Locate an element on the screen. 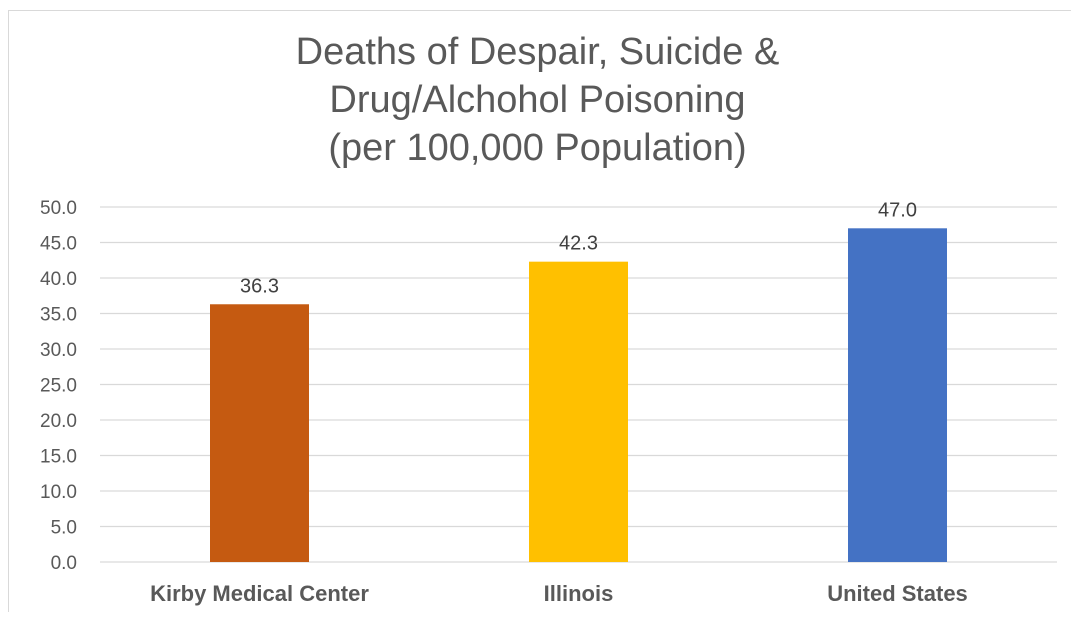 The image size is (1075, 618). x-category-label: Kirby Medical Center is located at coordinates (259, 593).